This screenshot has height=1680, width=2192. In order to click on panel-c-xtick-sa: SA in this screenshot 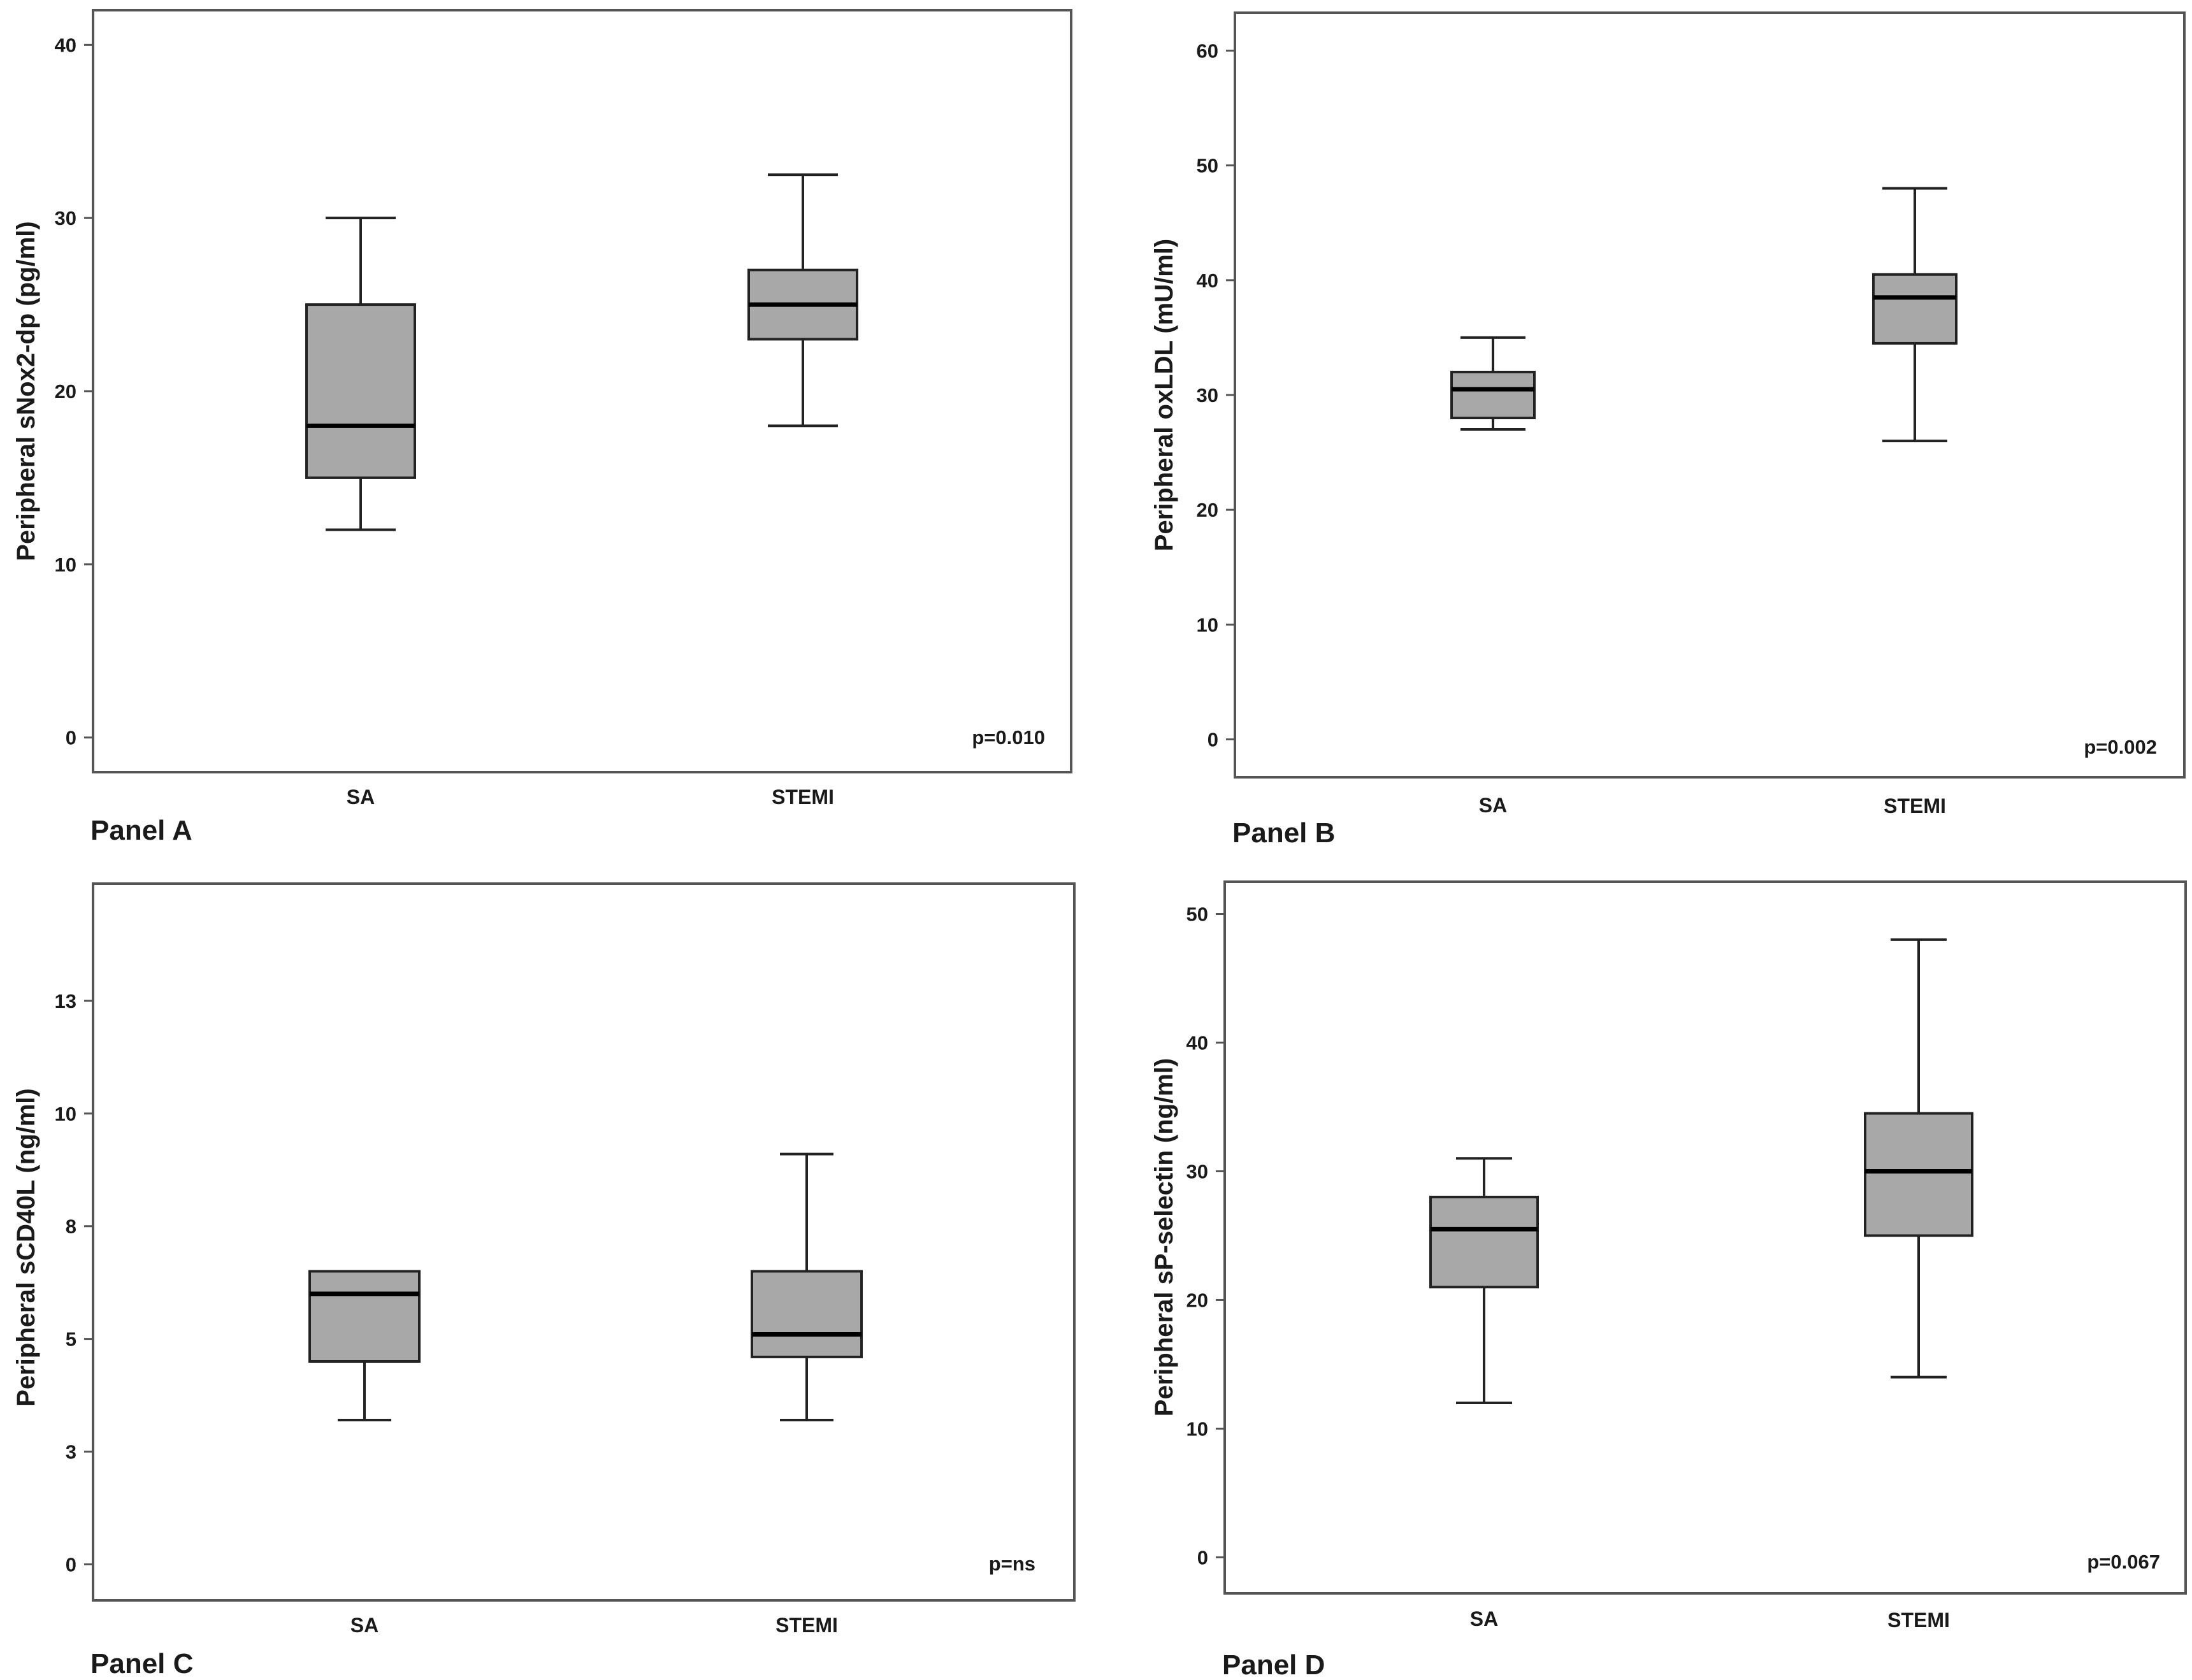, I will do `click(364, 1625)`.